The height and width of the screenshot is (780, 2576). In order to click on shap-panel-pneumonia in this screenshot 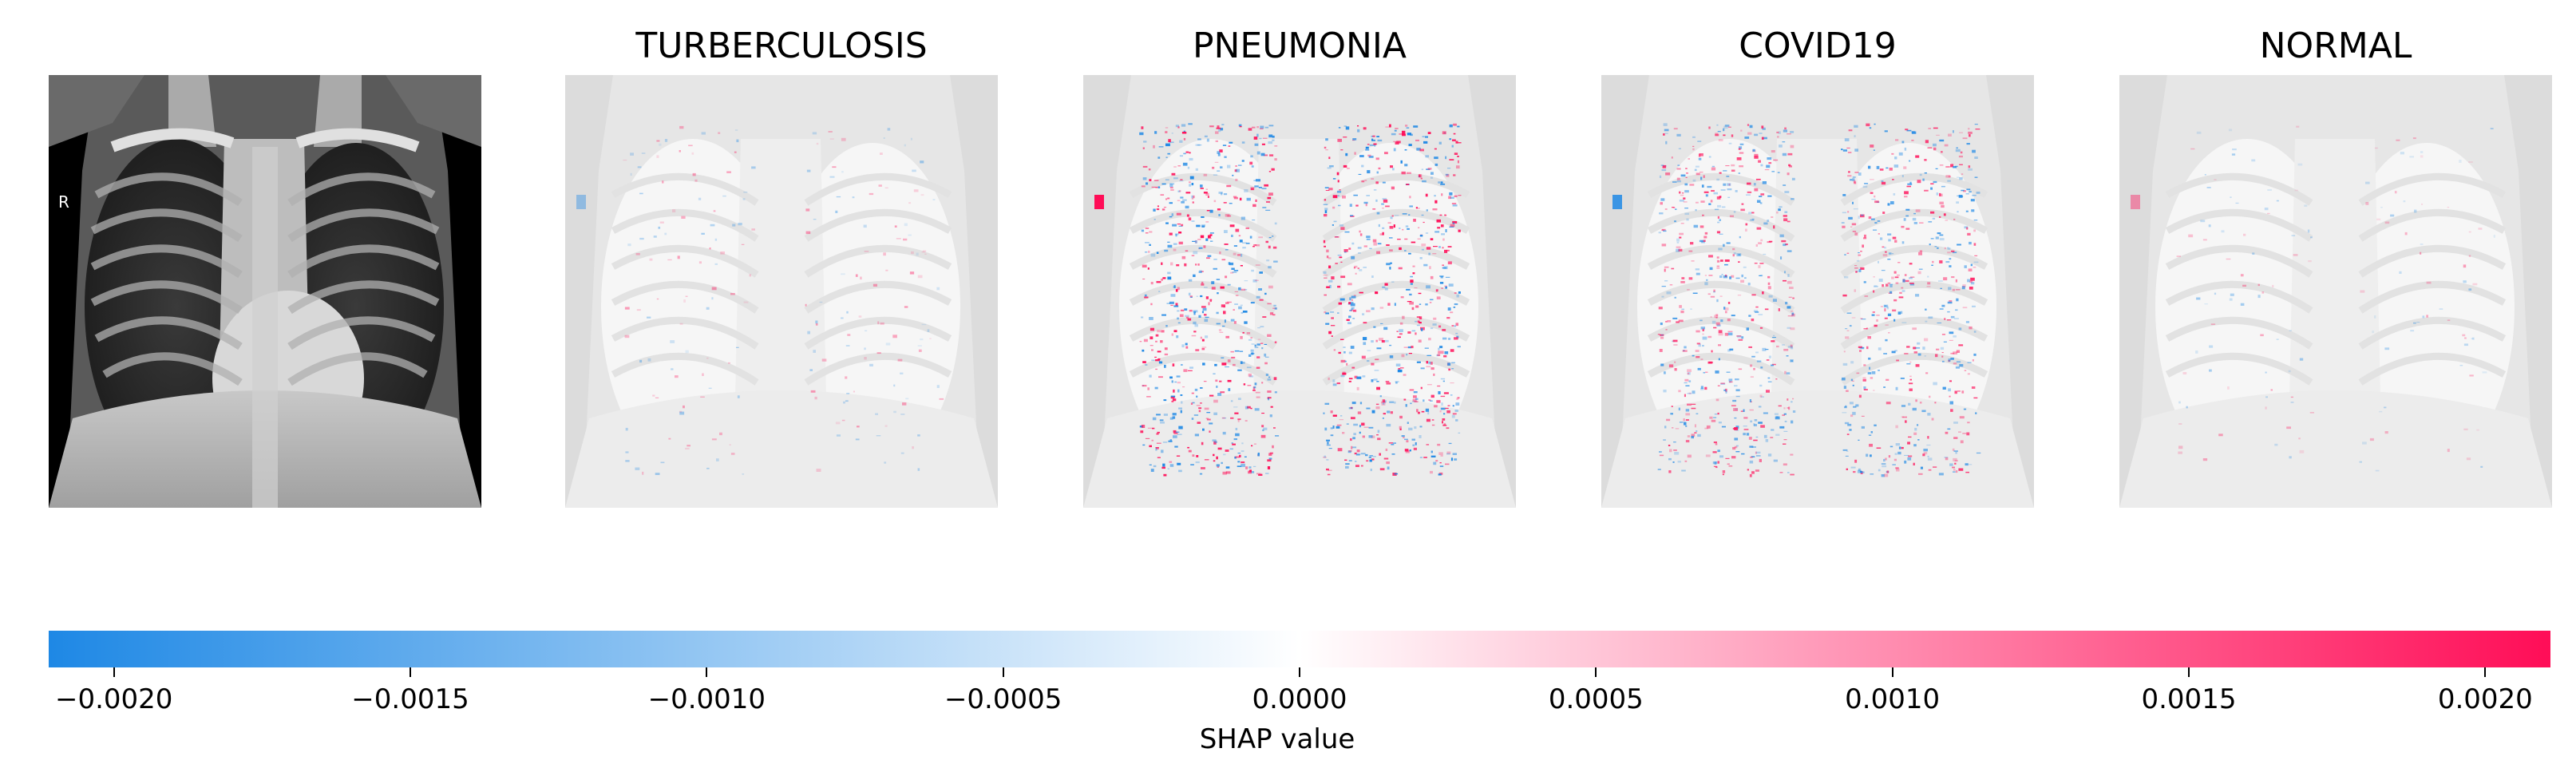, I will do `click(1299, 291)`.